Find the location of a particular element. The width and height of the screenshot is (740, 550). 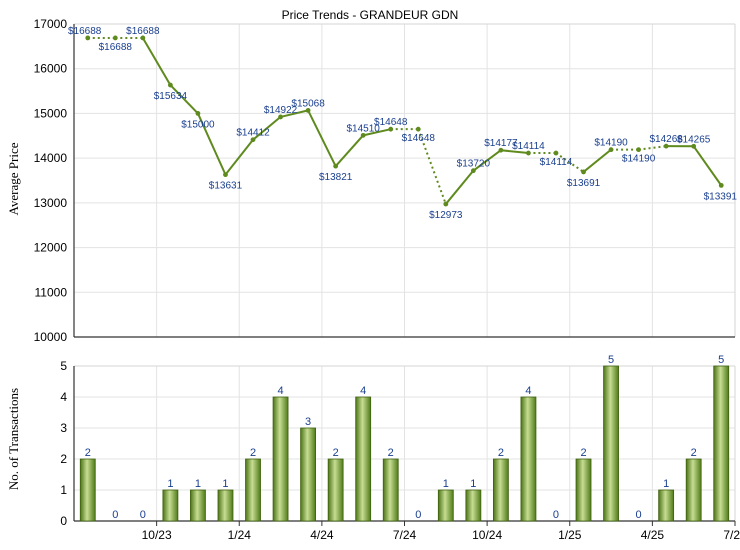

price-data-label: $14922 is located at coordinates (281, 110).